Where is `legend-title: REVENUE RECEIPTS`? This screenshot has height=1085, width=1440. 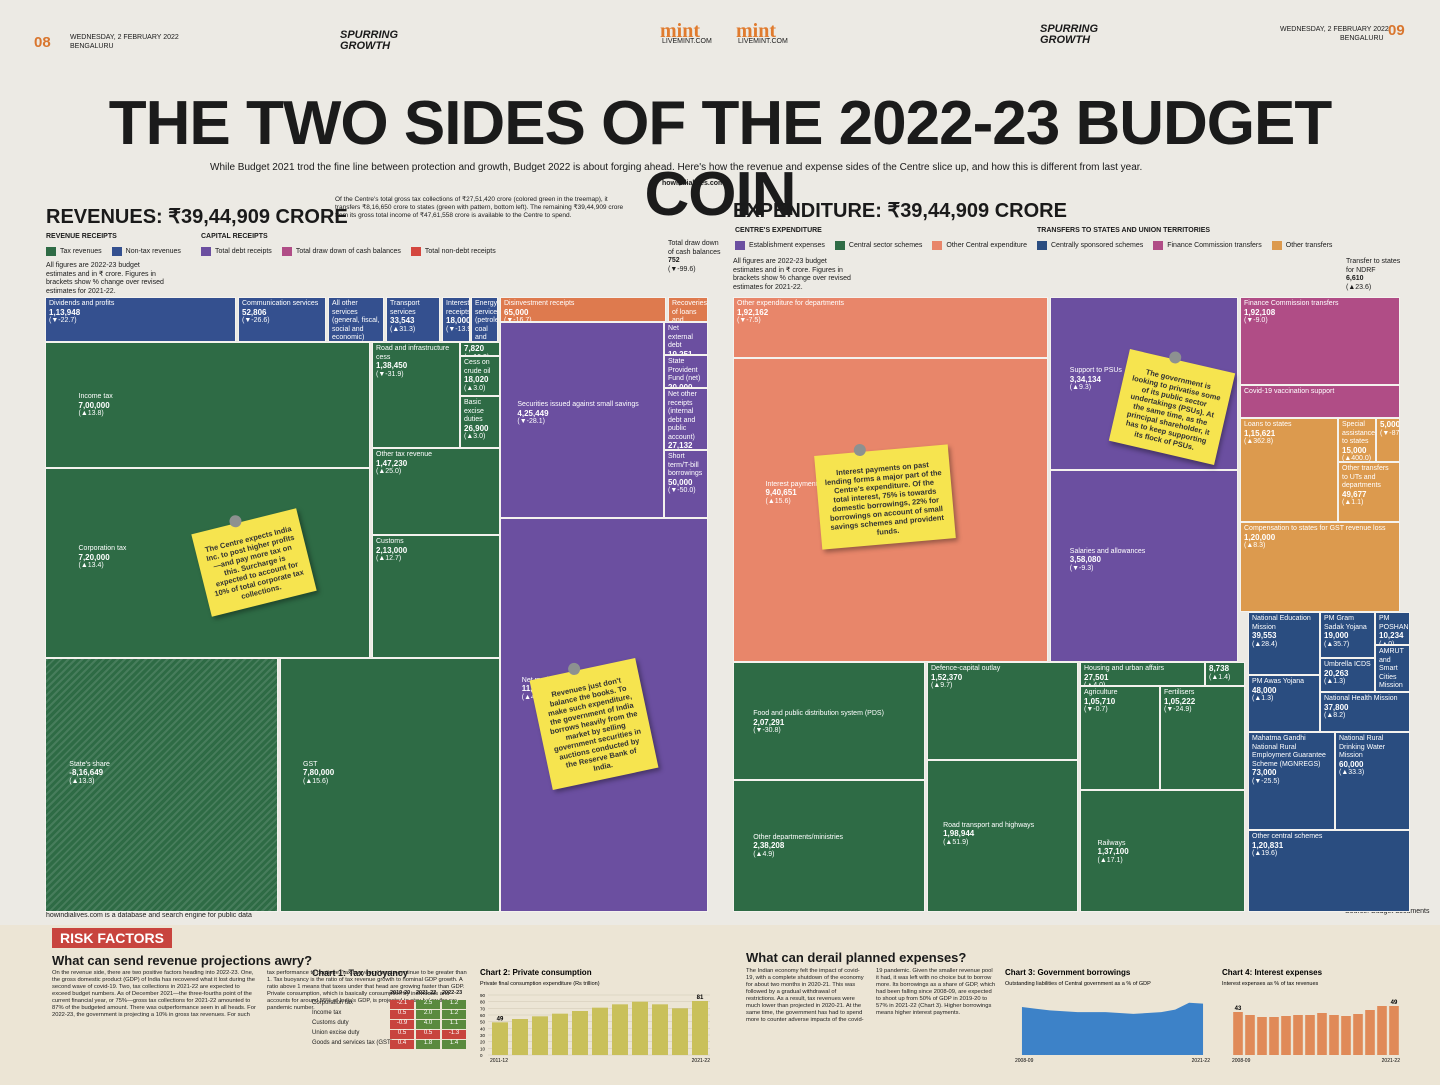 legend-title: REVENUE RECEIPTS is located at coordinates (81, 236).